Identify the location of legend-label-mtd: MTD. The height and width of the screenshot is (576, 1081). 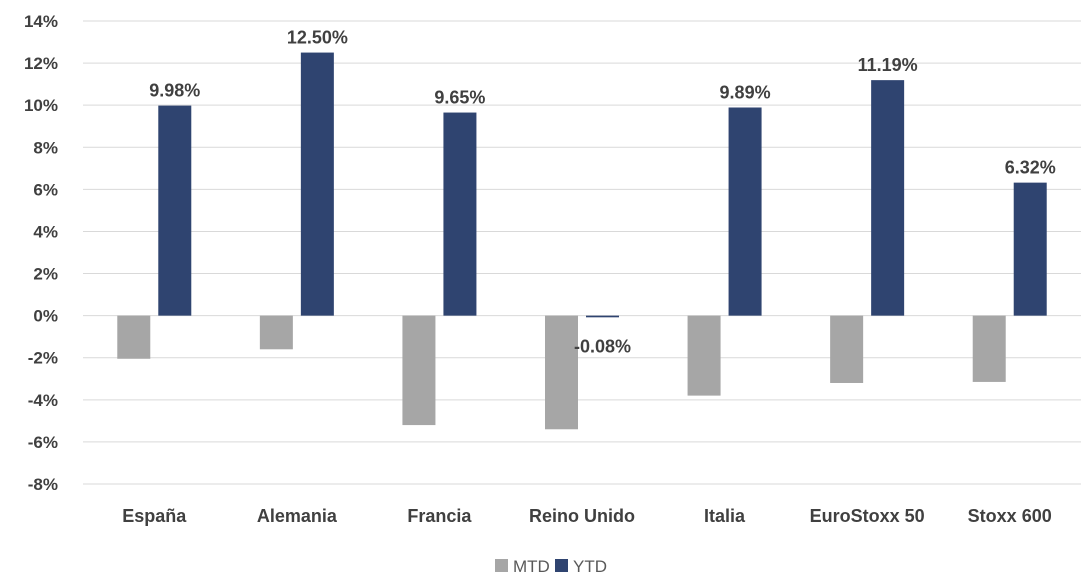
(531, 566).